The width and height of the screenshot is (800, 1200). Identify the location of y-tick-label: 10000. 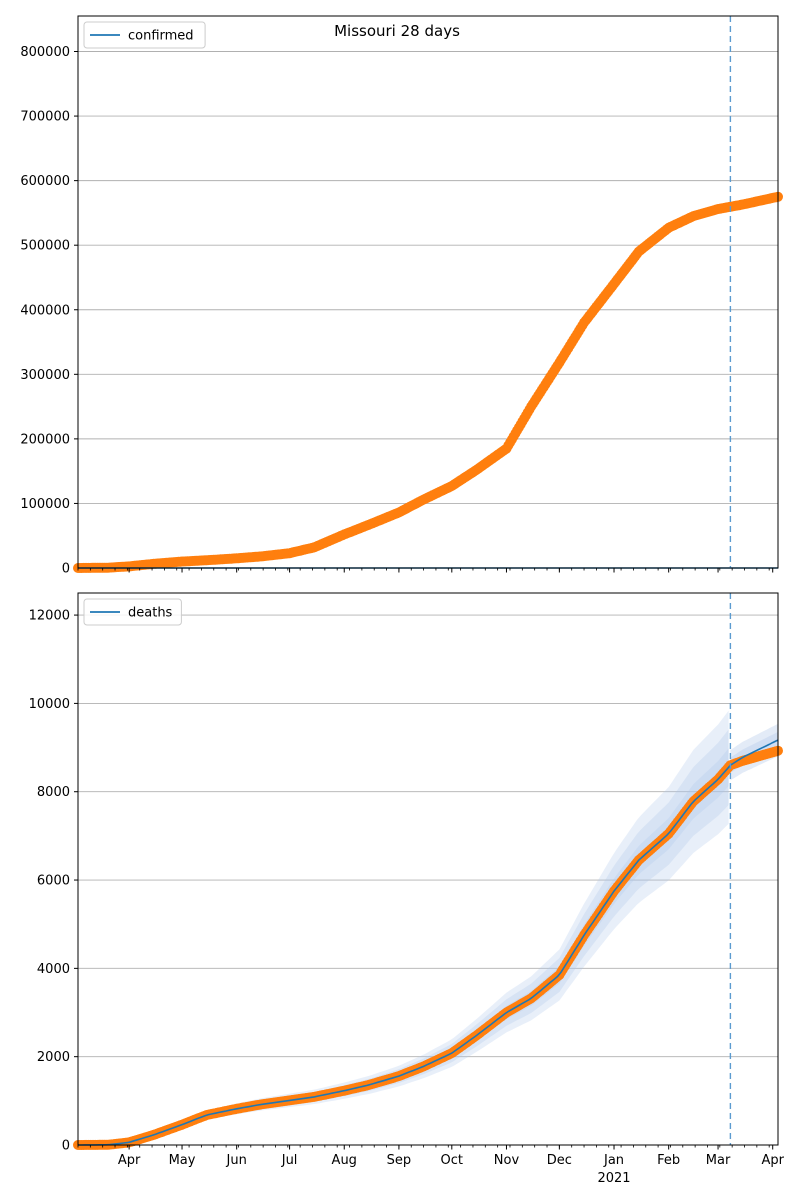
(49, 704).